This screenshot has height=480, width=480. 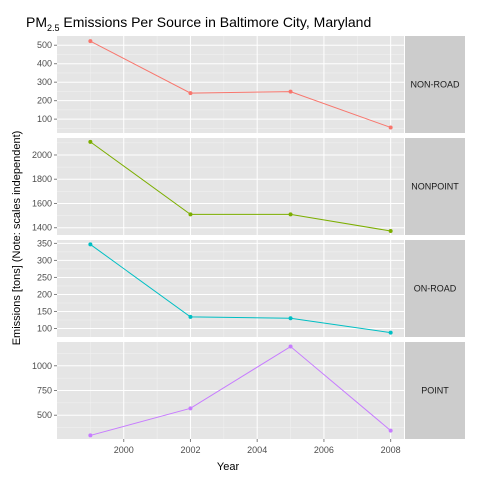 I want to click on data-point-point-2005, so click(x=291, y=347).